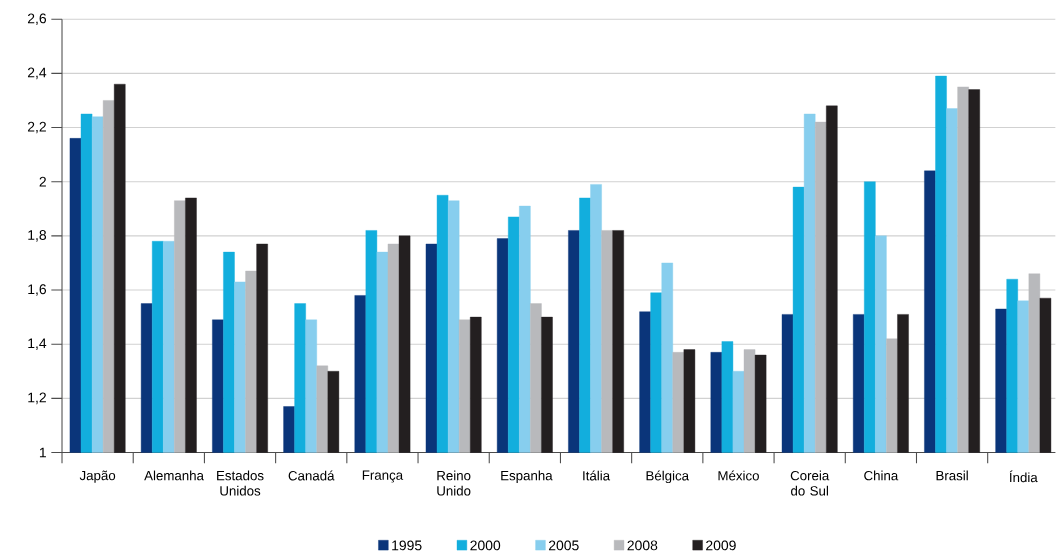  I want to click on x-tick-label: Bélgica, so click(668, 476).